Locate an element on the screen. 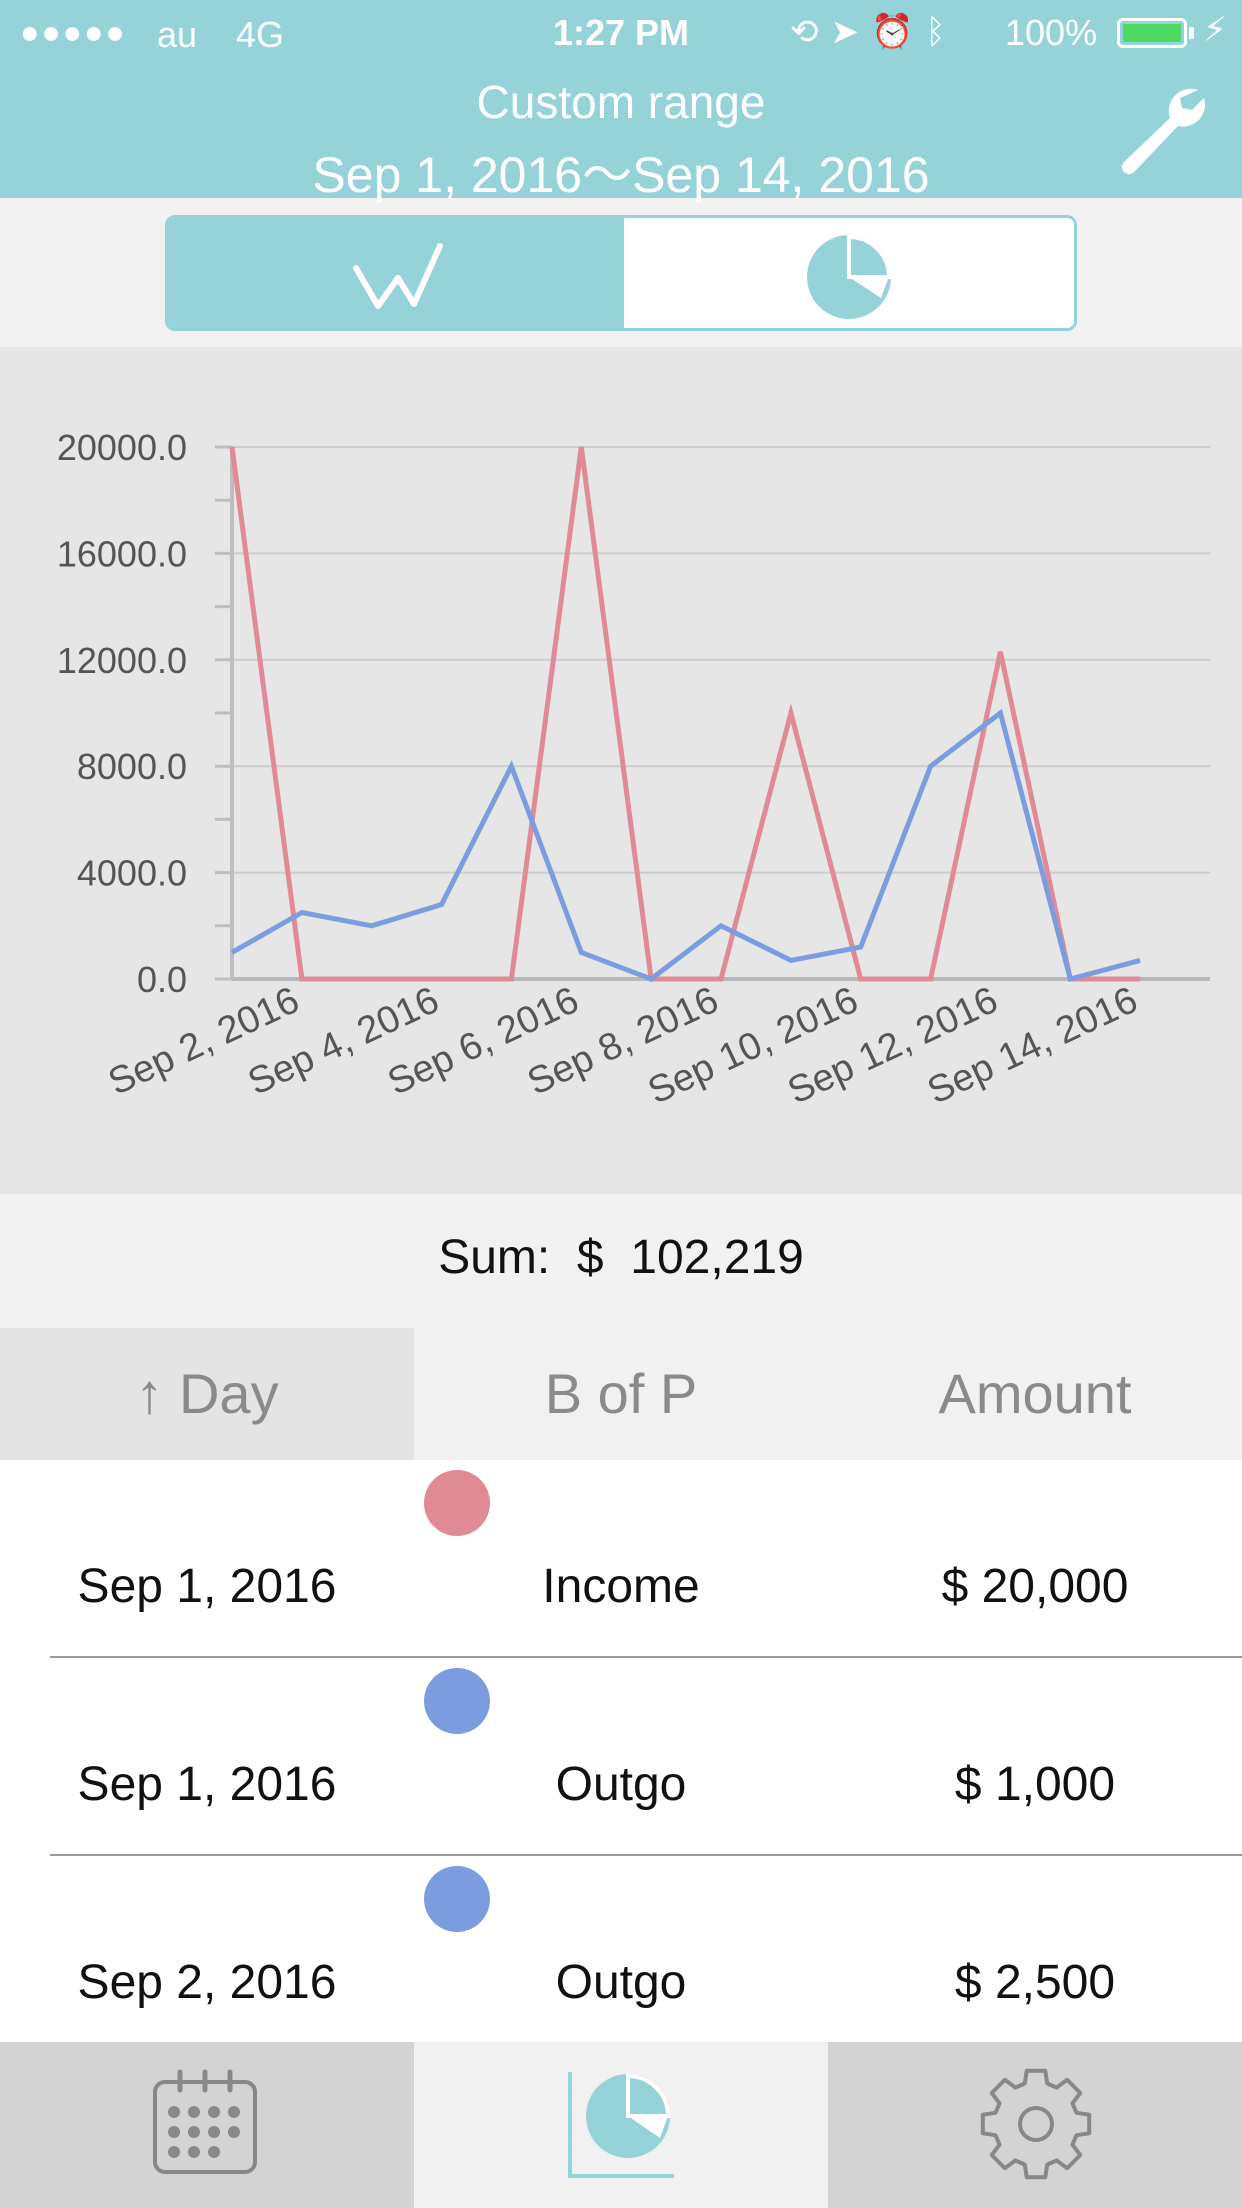  battery-icon is located at coordinates (1152, 33).